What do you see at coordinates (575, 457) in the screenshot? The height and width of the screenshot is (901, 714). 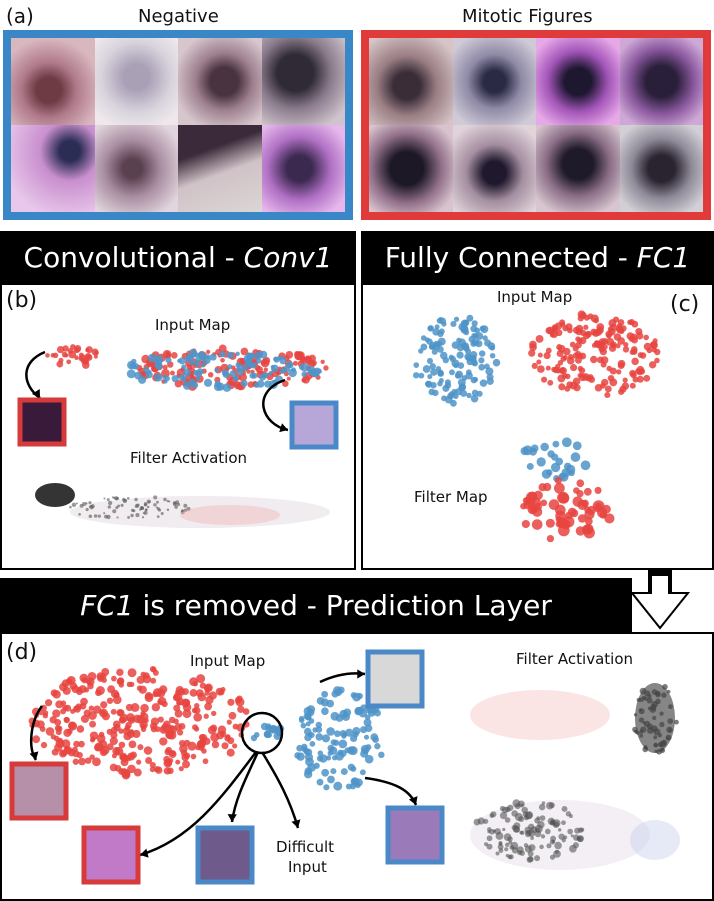 I see `panel-c-filter-point-blue` at bounding box center [575, 457].